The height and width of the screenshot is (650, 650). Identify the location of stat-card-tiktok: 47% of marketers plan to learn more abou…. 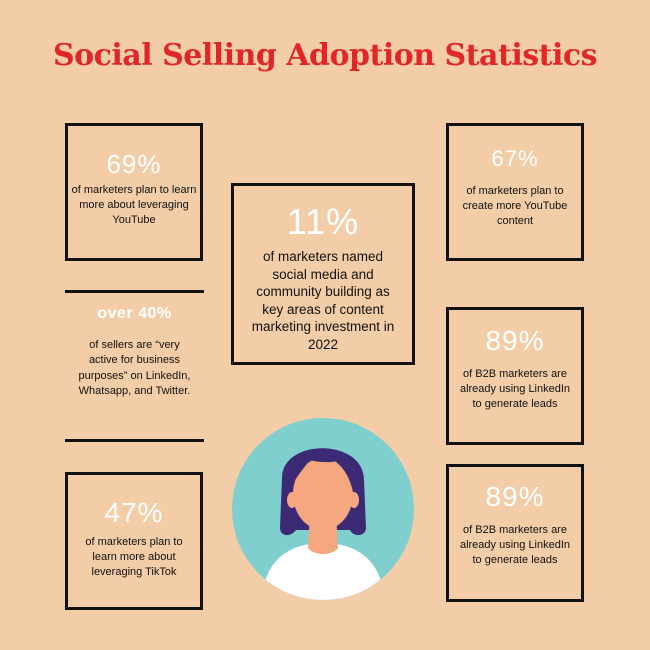
(134, 541).